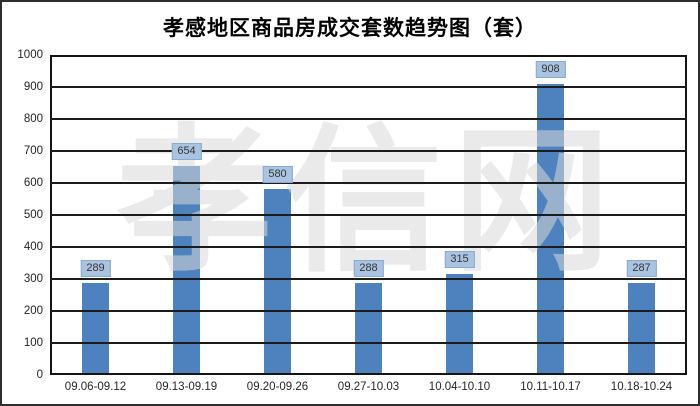 The height and width of the screenshot is (406, 700). I want to click on x-axis-tick-label: 10.11-10.17, so click(550, 387).